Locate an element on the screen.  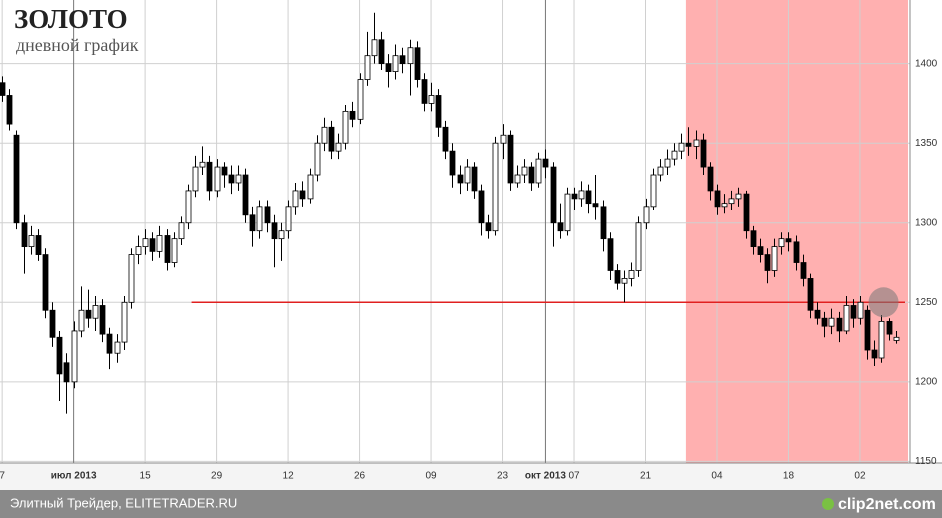
x-tick-label: 7 is located at coordinates (2, 476).